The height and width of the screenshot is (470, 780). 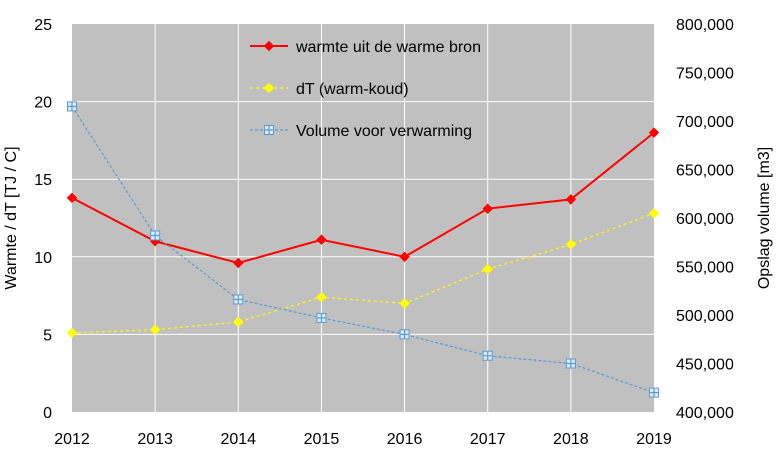 What do you see at coordinates (705, 171) in the screenshot?
I see `y2-tick-label: 650,000` at bounding box center [705, 171].